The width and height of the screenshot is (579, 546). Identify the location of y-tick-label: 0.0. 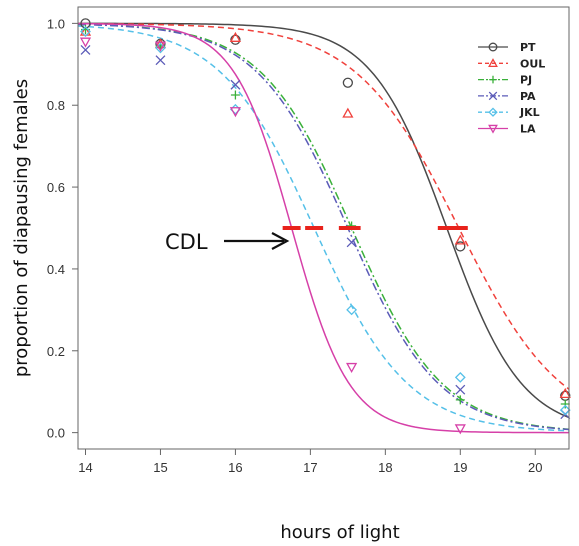
(56, 433).